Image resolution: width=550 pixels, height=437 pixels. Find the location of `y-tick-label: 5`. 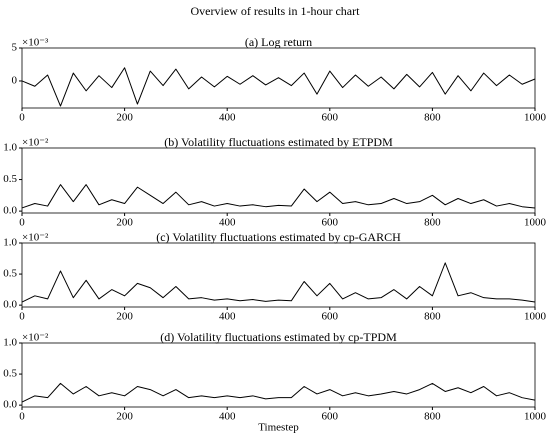

y-tick-label: 5 is located at coordinates (15, 48).